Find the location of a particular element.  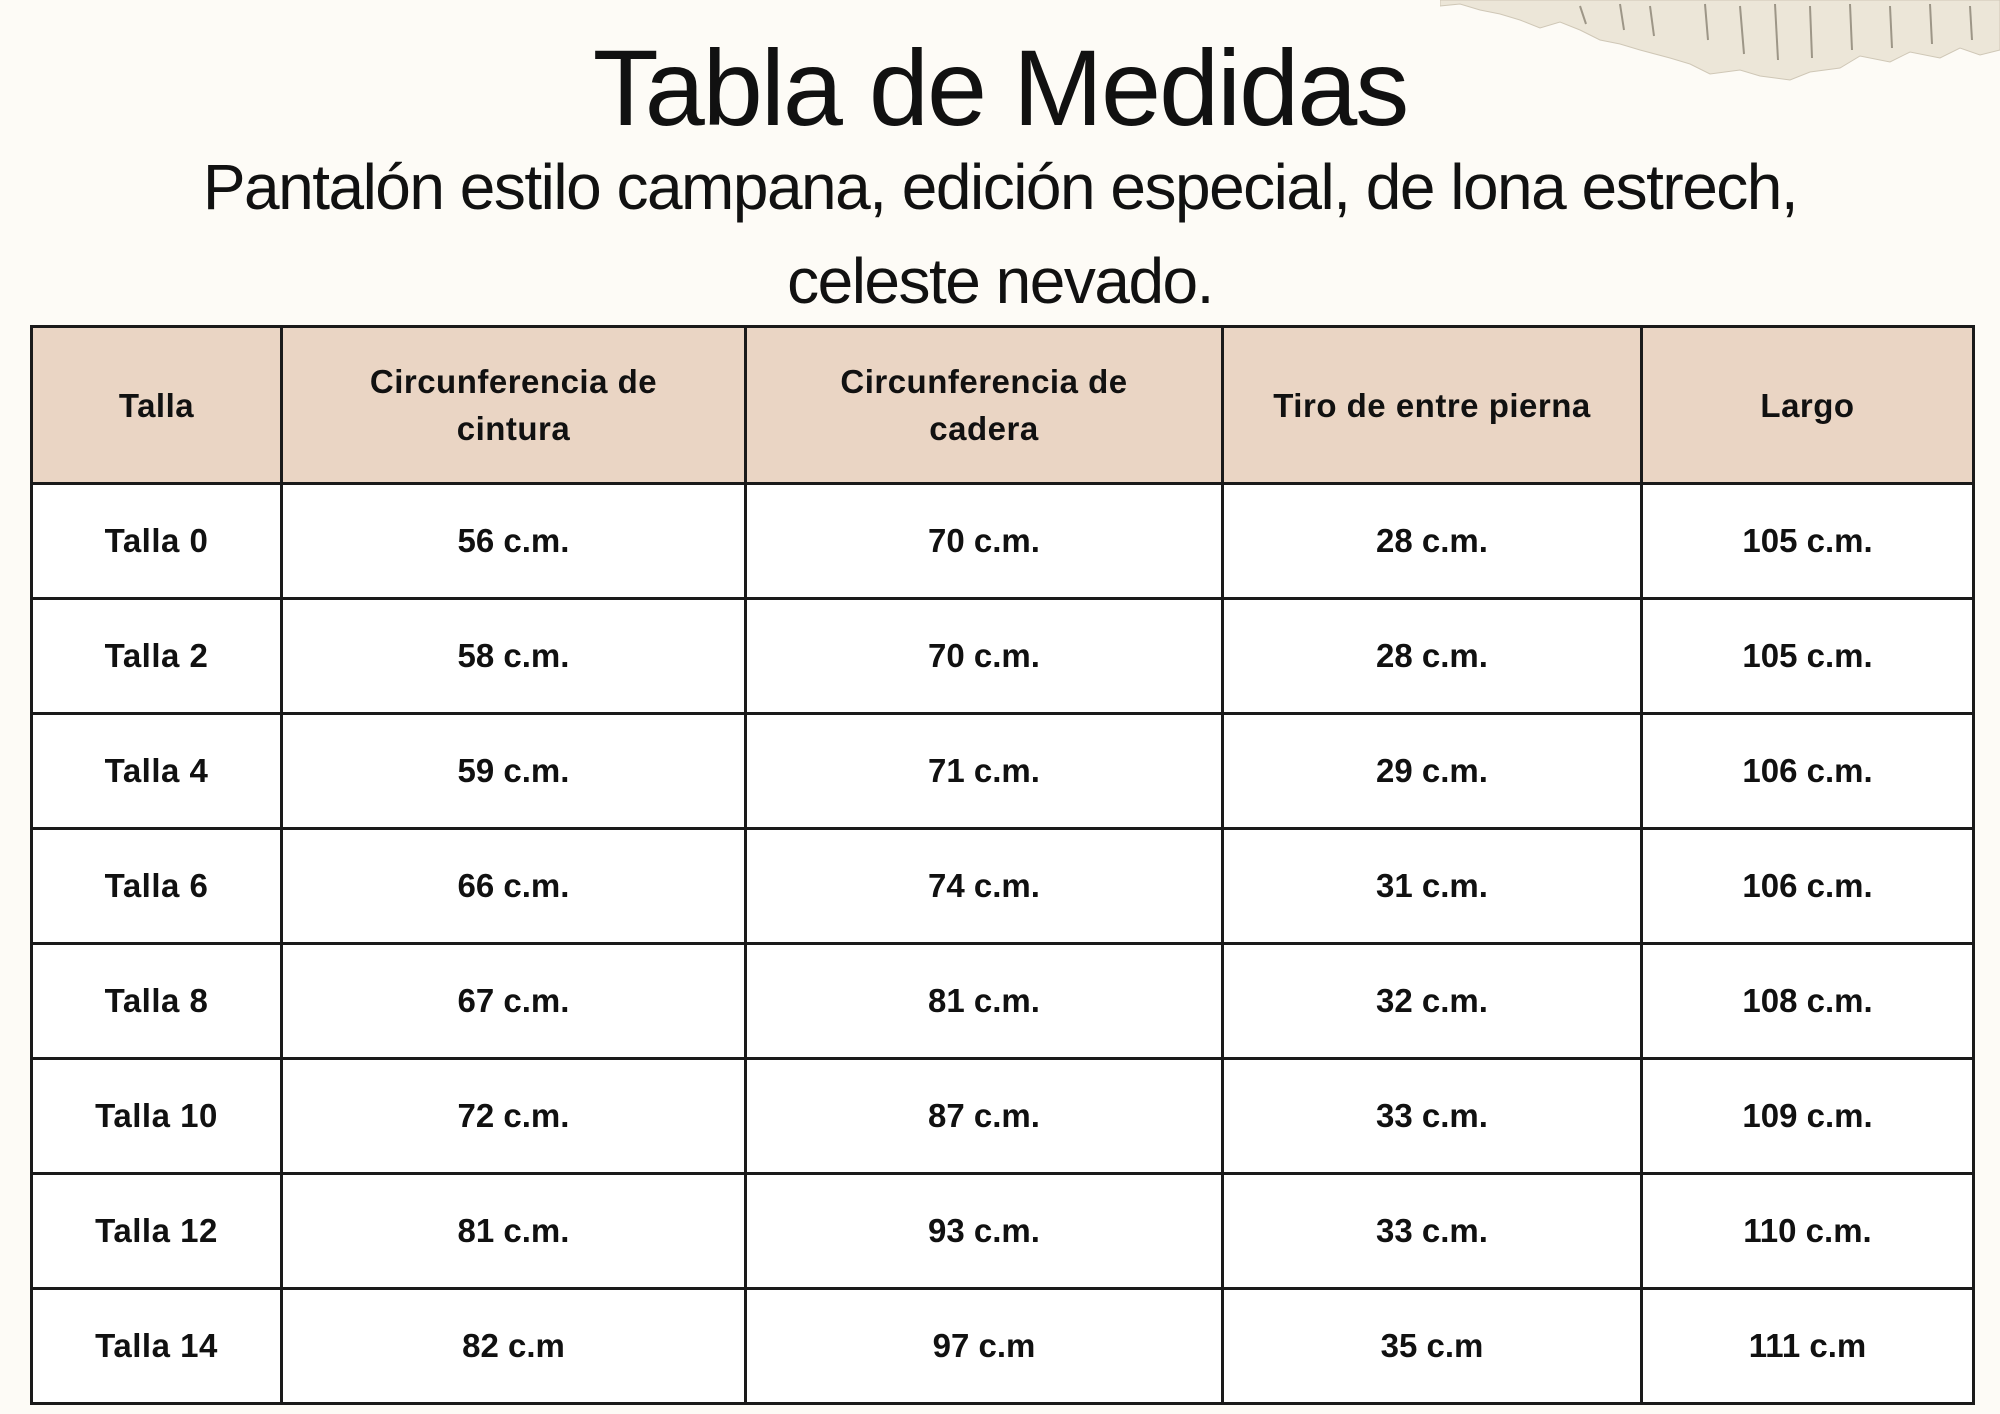

waist-cell: 72 c.m. is located at coordinates (513, 1116).